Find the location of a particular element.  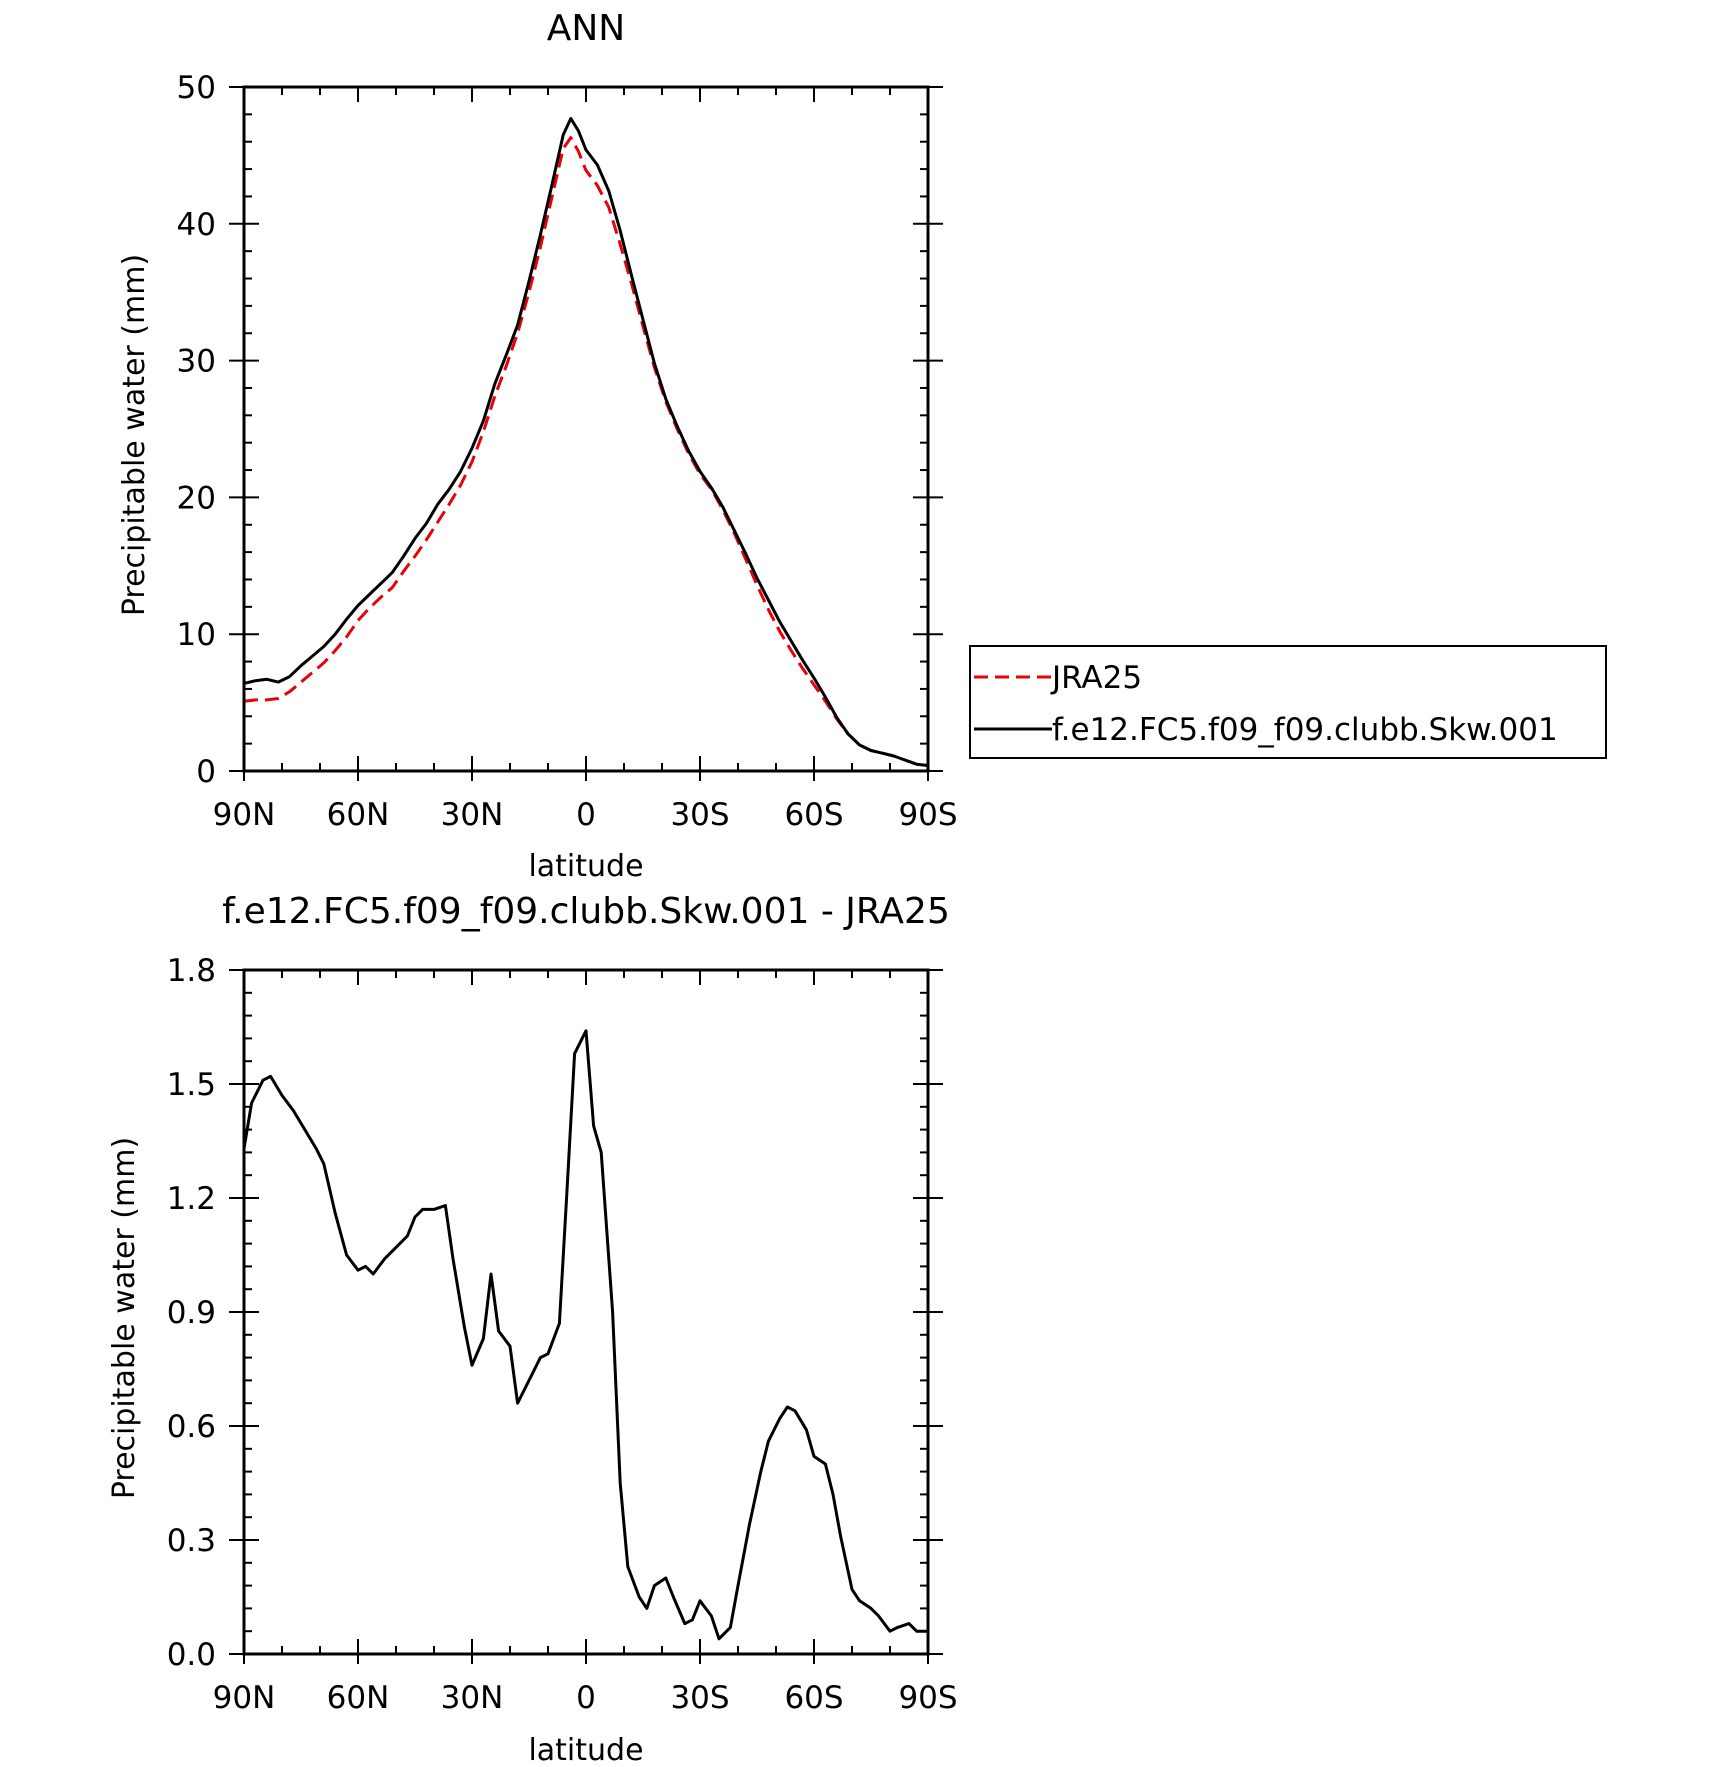

bottom-y-tick-label: 0.0 is located at coordinates (191, 1655).